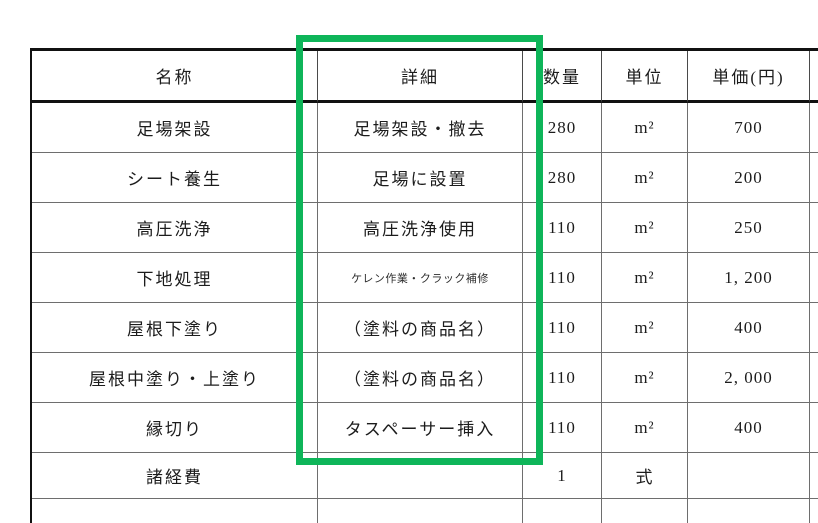 This screenshot has width=818, height=523. Describe the element at coordinates (562, 476) in the screenshot. I see `cell-qty: 1` at that location.